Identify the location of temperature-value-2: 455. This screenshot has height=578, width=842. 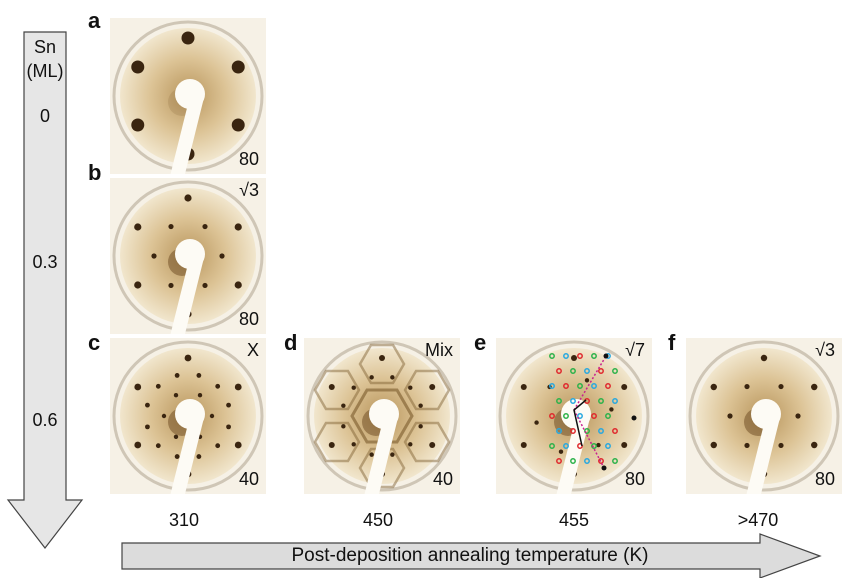
(574, 520).